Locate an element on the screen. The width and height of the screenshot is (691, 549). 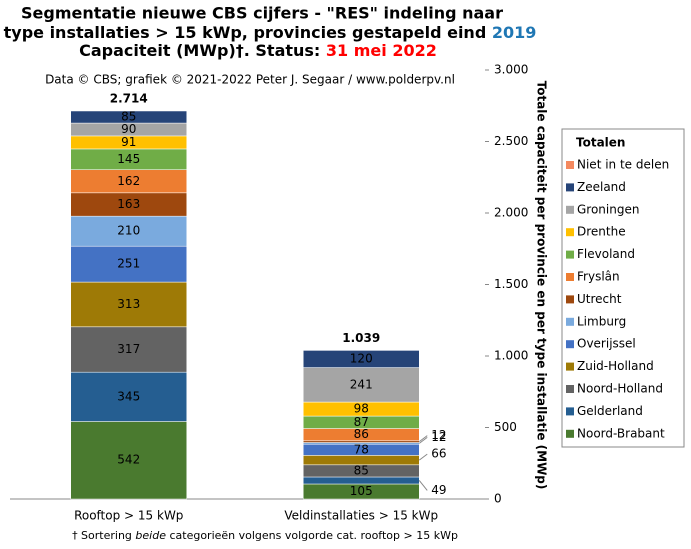
legend-label: Noord-Holland is located at coordinates (620, 389).